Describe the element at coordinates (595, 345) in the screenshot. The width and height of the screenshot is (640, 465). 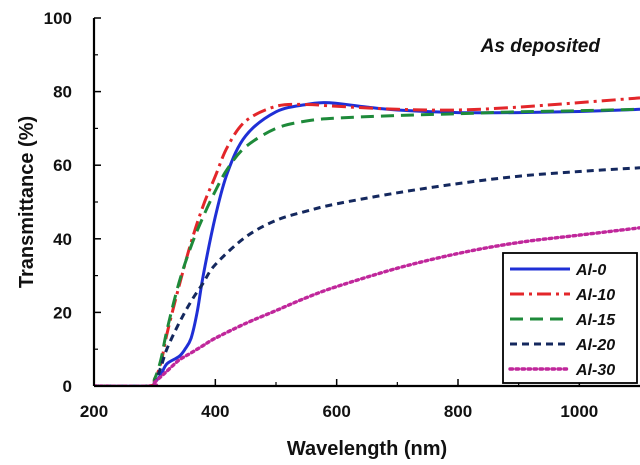
I see `legend-label: Al-20` at that location.